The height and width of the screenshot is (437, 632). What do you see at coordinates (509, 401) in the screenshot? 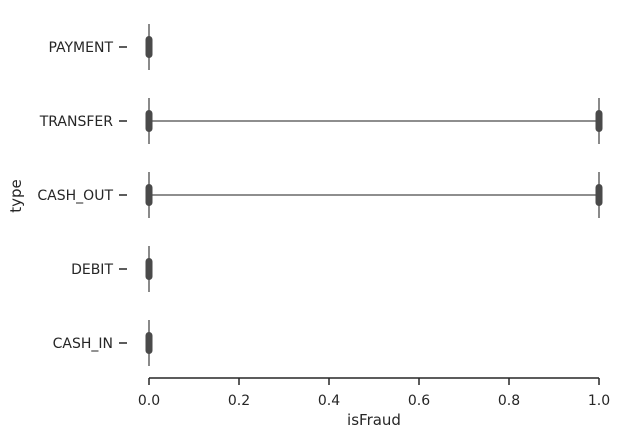
I see `x-tick-label: 0.8` at bounding box center [509, 401].